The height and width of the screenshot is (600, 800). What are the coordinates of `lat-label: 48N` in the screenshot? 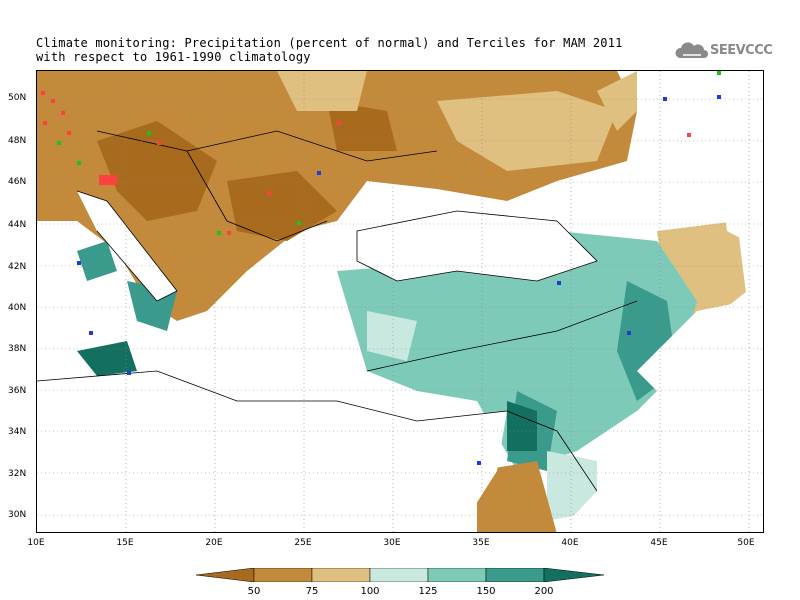 It's located at (17, 141).